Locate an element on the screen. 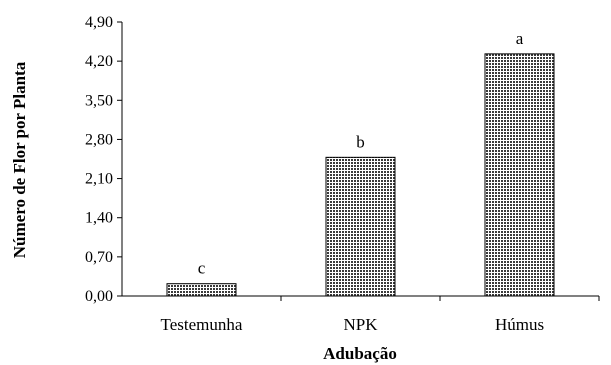 This screenshot has height=365, width=611. bar-testemunha is located at coordinates (201, 290).